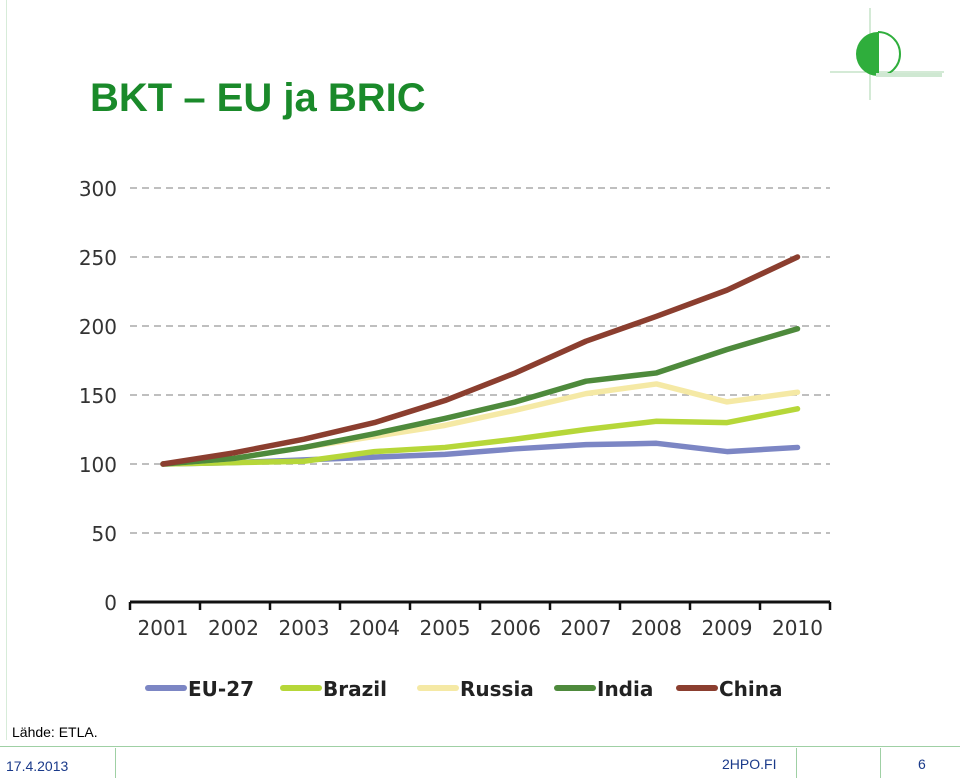 The width and height of the screenshot is (960, 780). What do you see at coordinates (751, 689) in the screenshot?
I see `legend-label-china: China` at bounding box center [751, 689].